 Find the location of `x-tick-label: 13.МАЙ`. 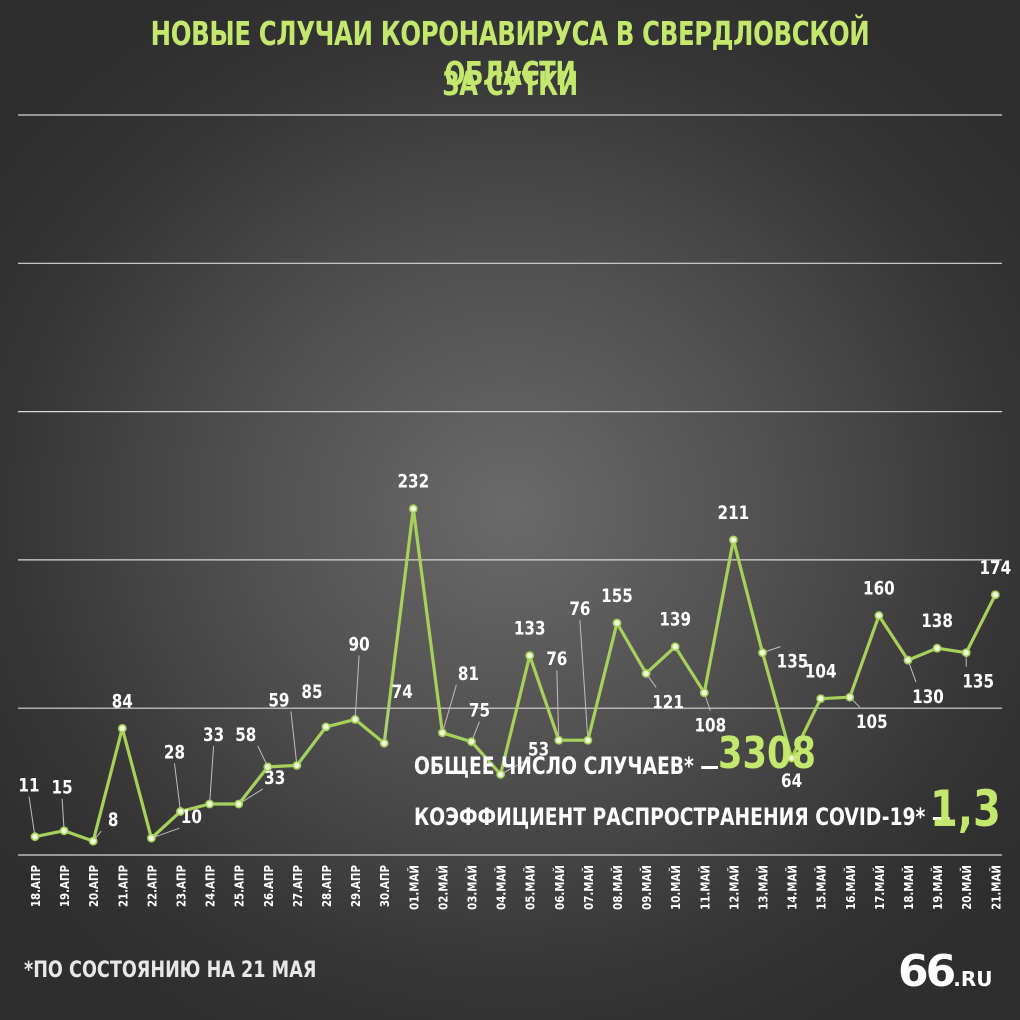

x-tick-label: 13.МАЙ is located at coordinates (762, 887).